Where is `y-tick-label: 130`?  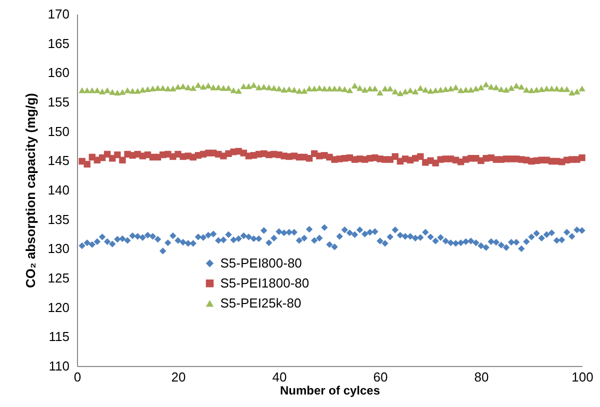 y-tick-label: 130 is located at coordinates (59, 248).